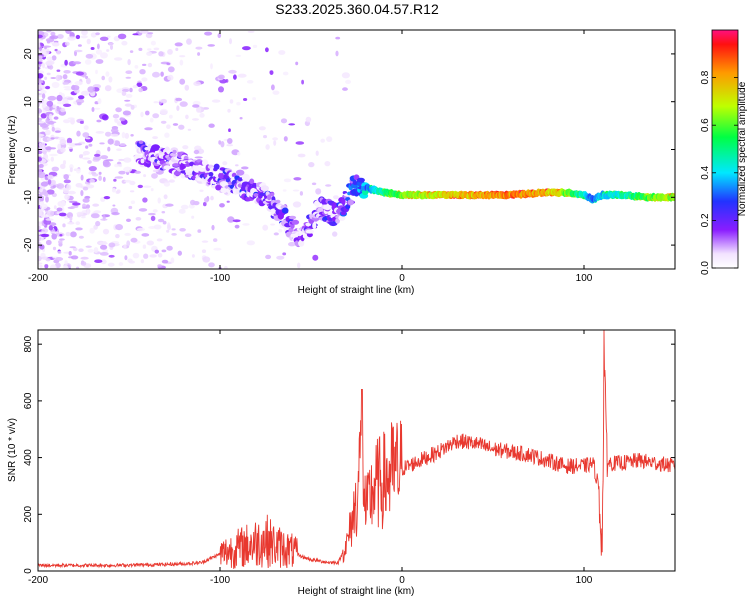 This screenshot has height=600, width=750. What do you see at coordinates (705, 77) in the screenshot?
I see `colorbar-tick-label: 0.8` at bounding box center [705, 77].